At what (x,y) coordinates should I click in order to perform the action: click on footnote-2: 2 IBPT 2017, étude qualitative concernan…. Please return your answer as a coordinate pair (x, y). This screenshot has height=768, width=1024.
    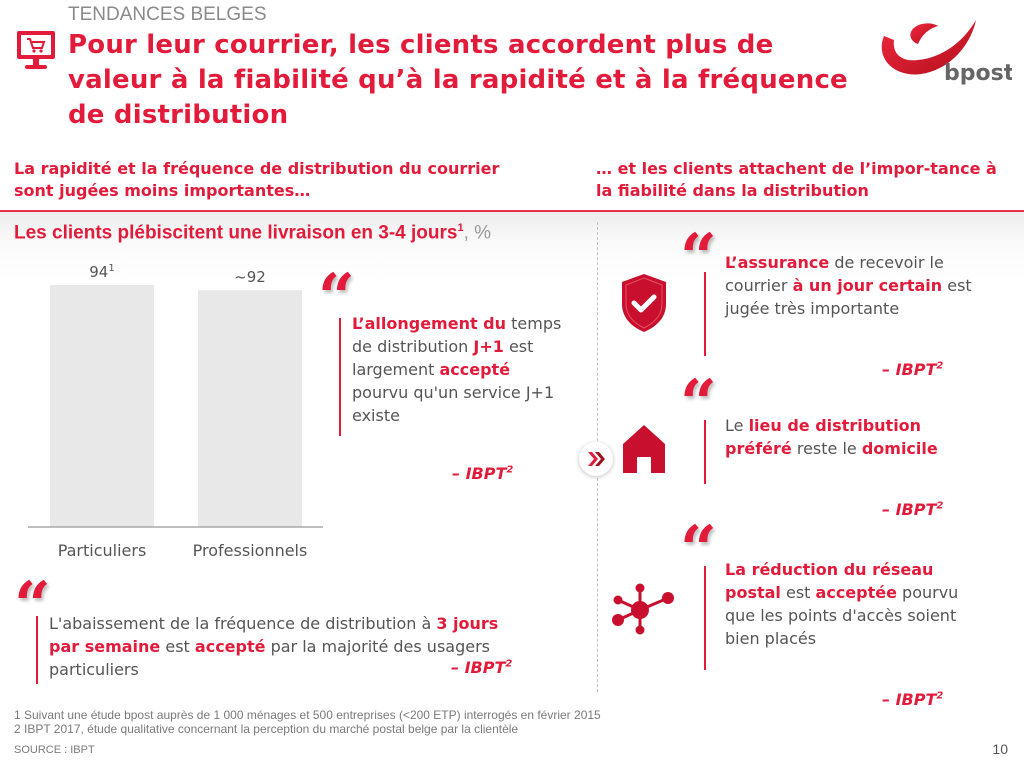
    Looking at the image, I should click on (266, 729).